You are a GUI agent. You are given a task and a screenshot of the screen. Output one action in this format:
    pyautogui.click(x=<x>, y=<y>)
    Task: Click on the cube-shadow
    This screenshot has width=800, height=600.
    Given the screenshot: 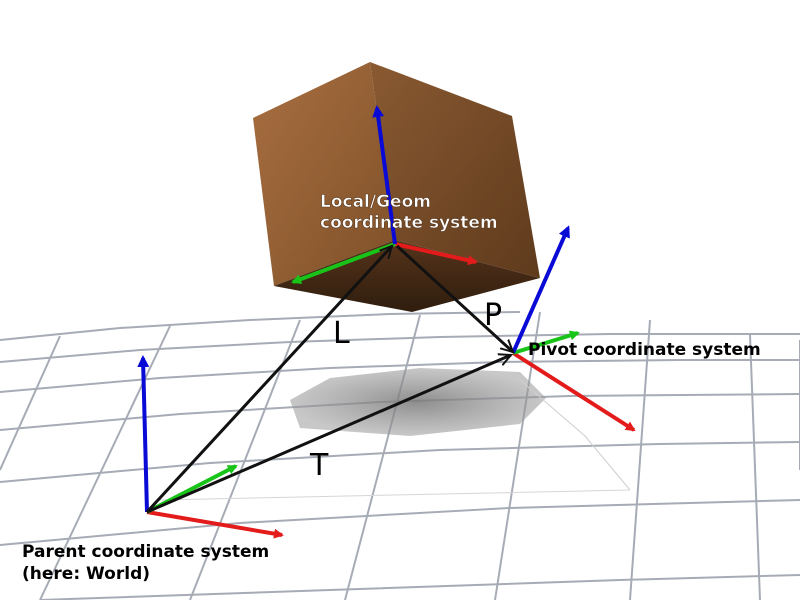 What is the action you would take?
    pyautogui.click(x=418, y=402)
    